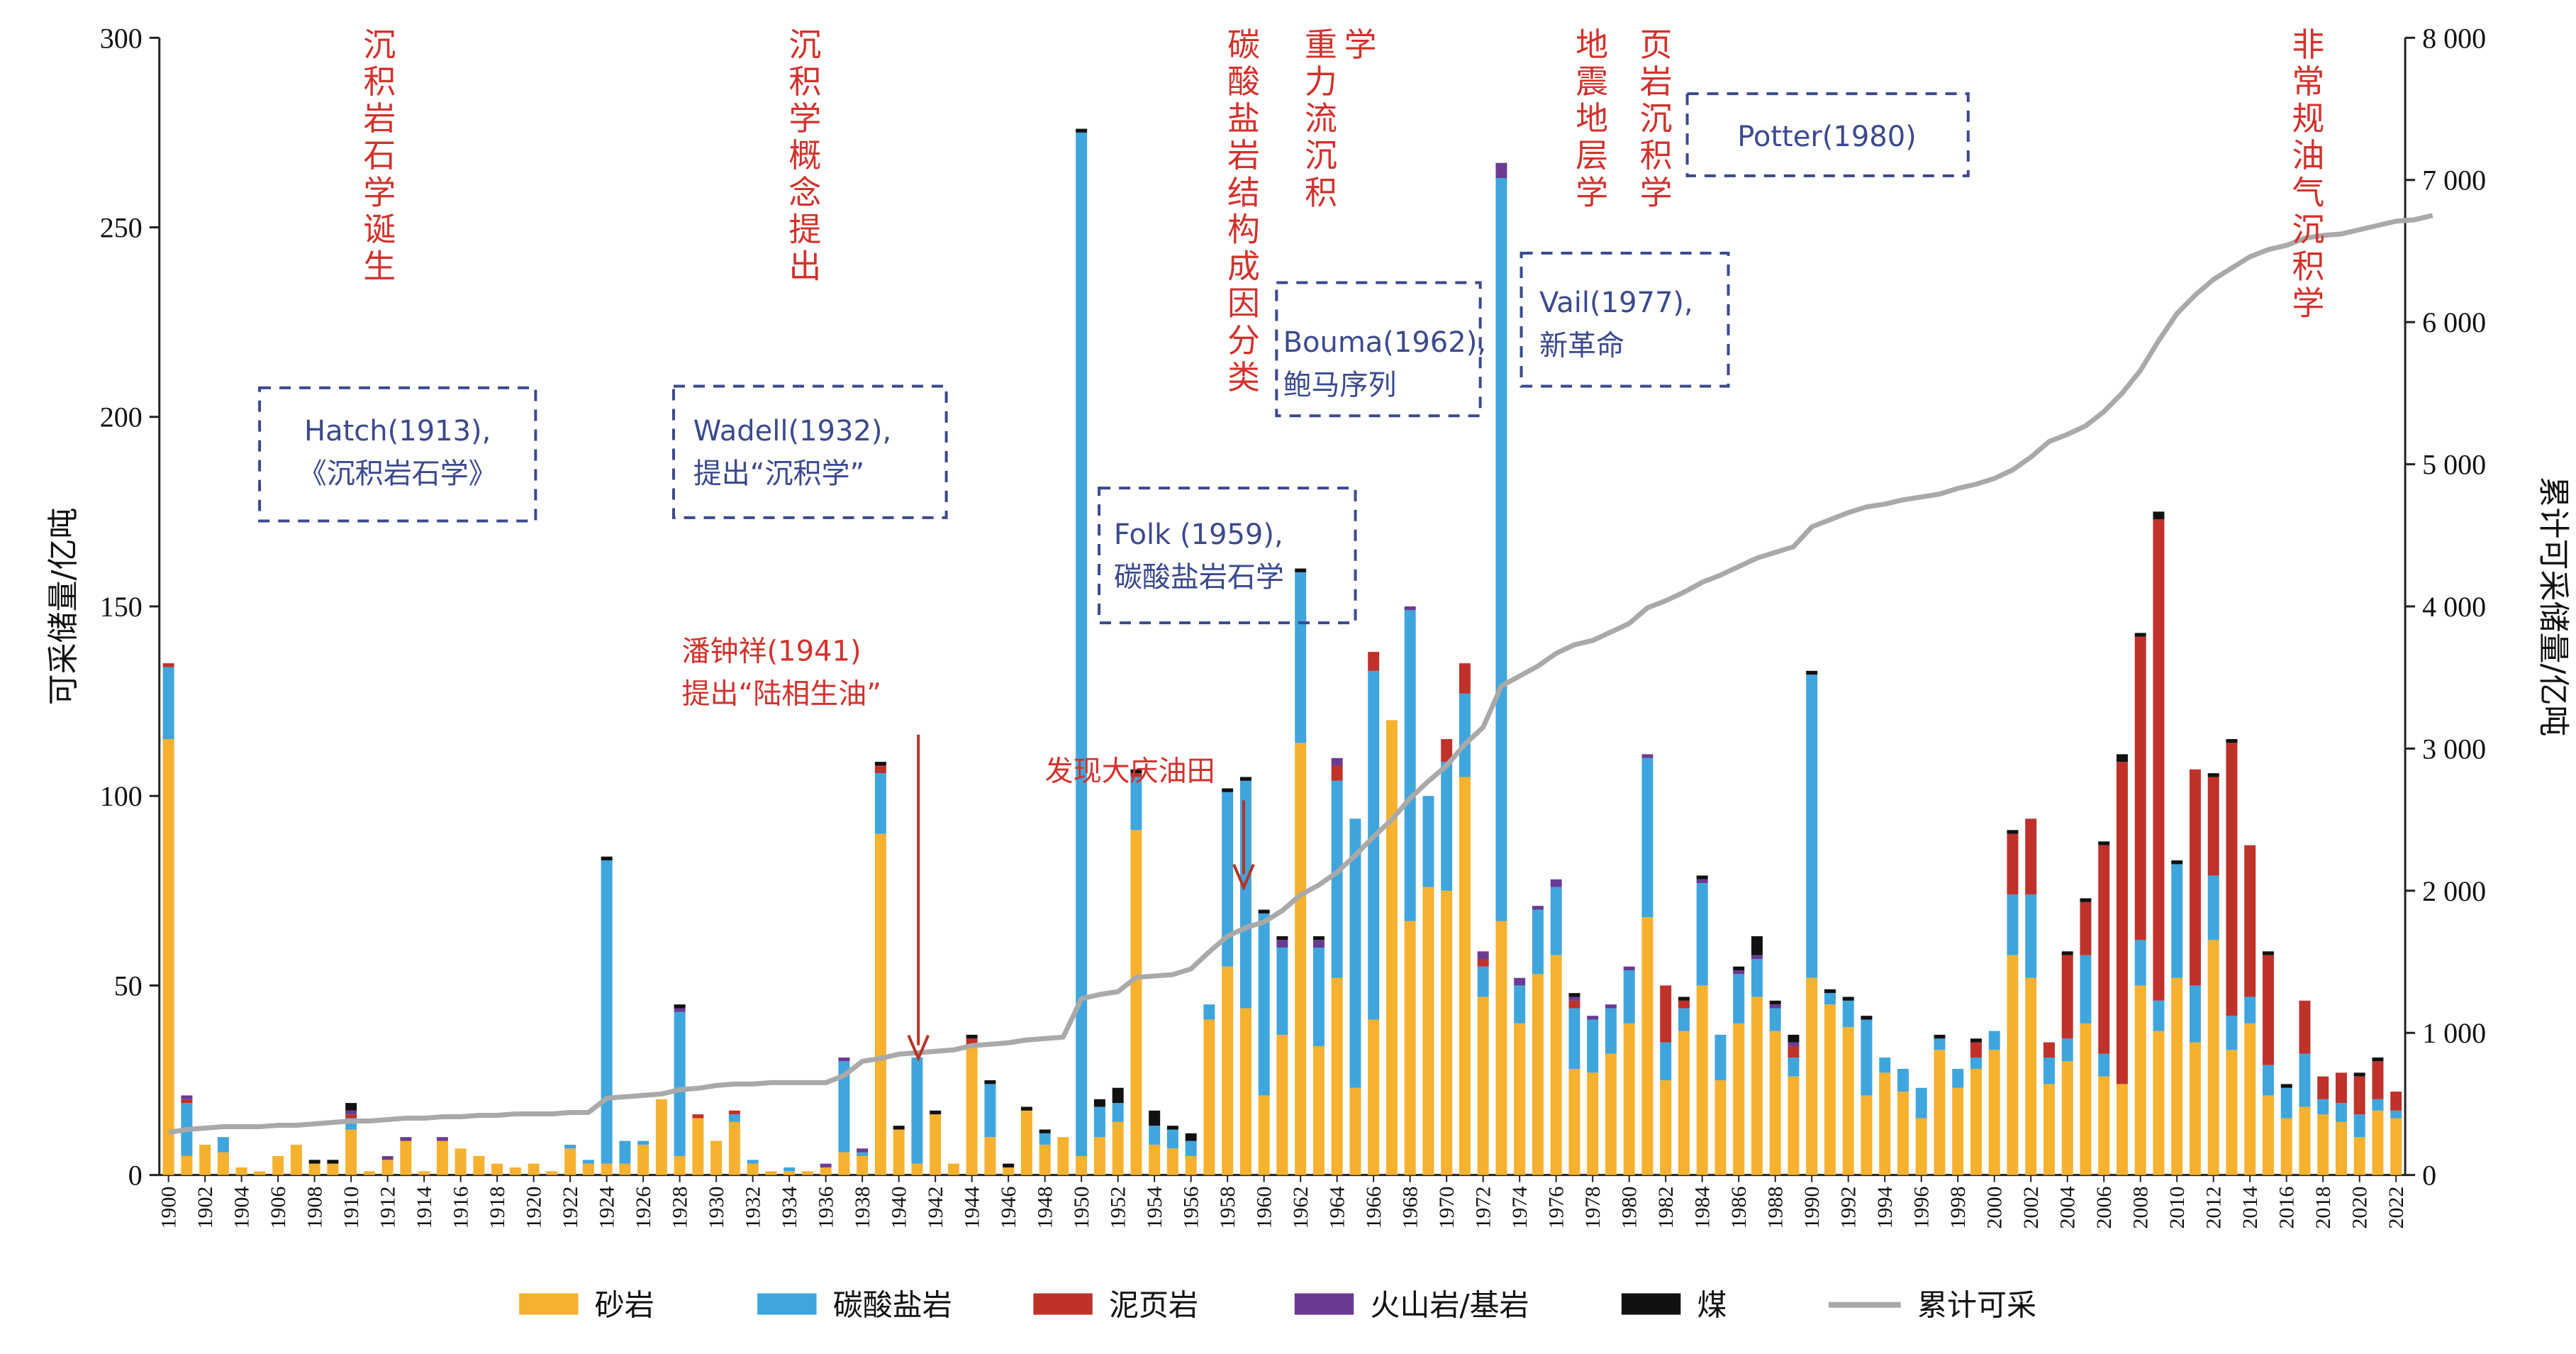 The width and height of the screenshot is (2576, 1354). What do you see at coordinates (1410, 1208) in the screenshot?
I see `x-tick-label: 1968` at bounding box center [1410, 1208].